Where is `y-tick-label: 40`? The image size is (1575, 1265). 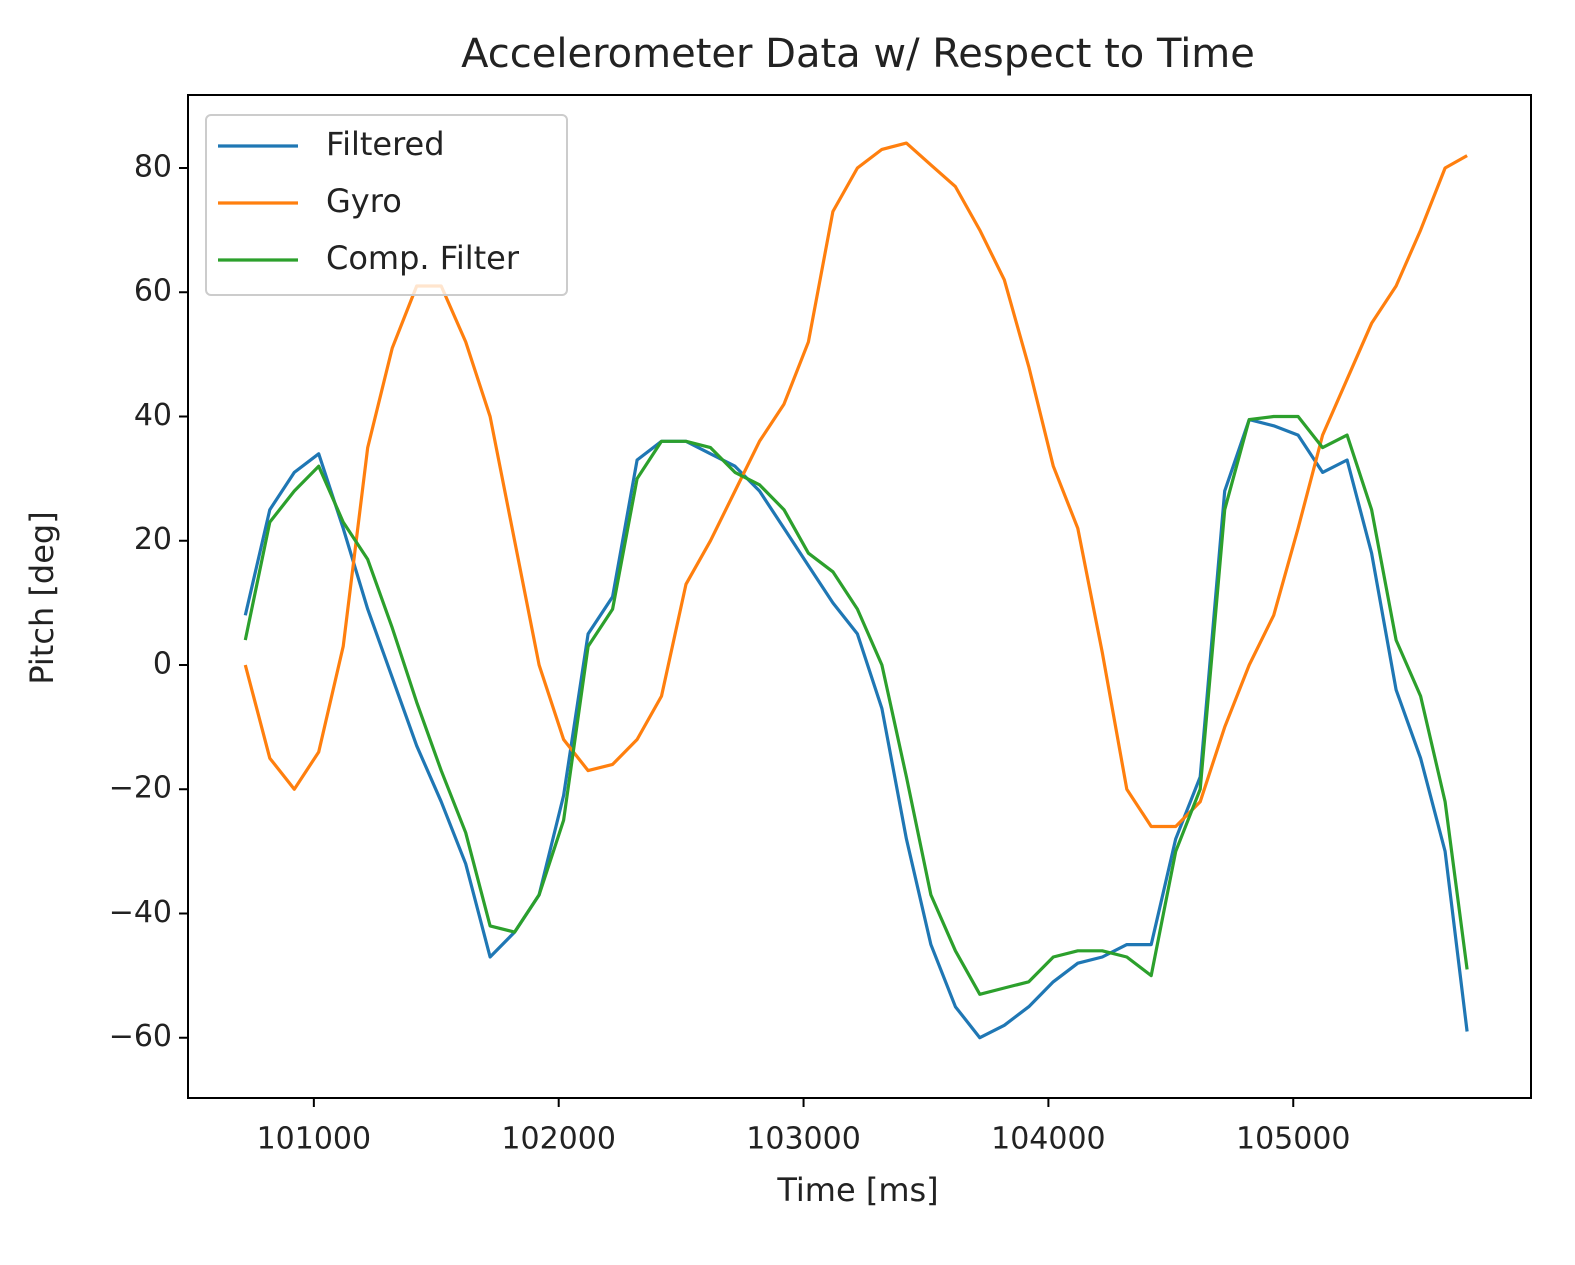
y-tick-label: 40 is located at coordinates (153, 415).